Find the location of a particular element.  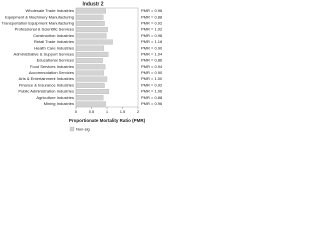

value-label: PMR = 1.18 is located at coordinates (151, 41).